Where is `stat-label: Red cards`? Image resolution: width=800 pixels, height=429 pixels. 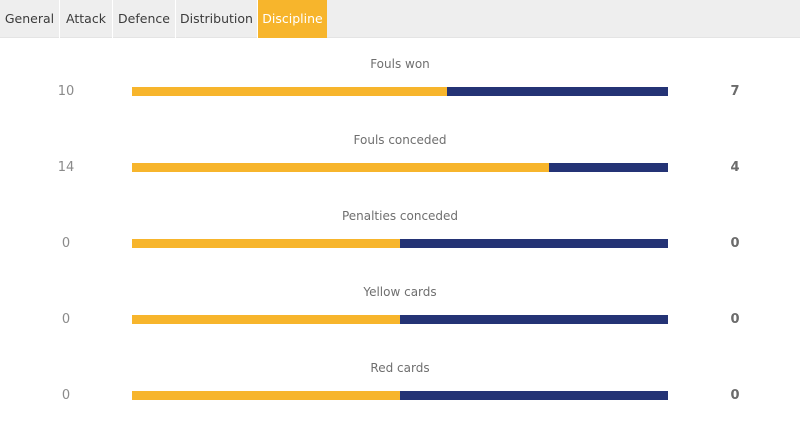 stat-label: Red cards is located at coordinates (400, 368).